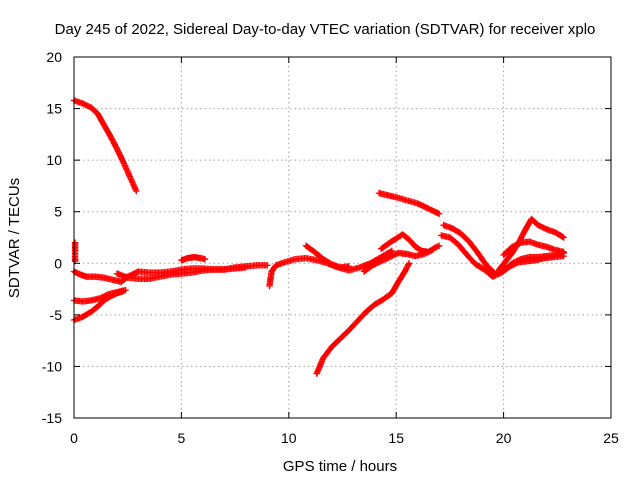 The width and height of the screenshot is (640, 480). I want to click on y-axis-label: SDTVAR / TECUs, so click(14, 238).